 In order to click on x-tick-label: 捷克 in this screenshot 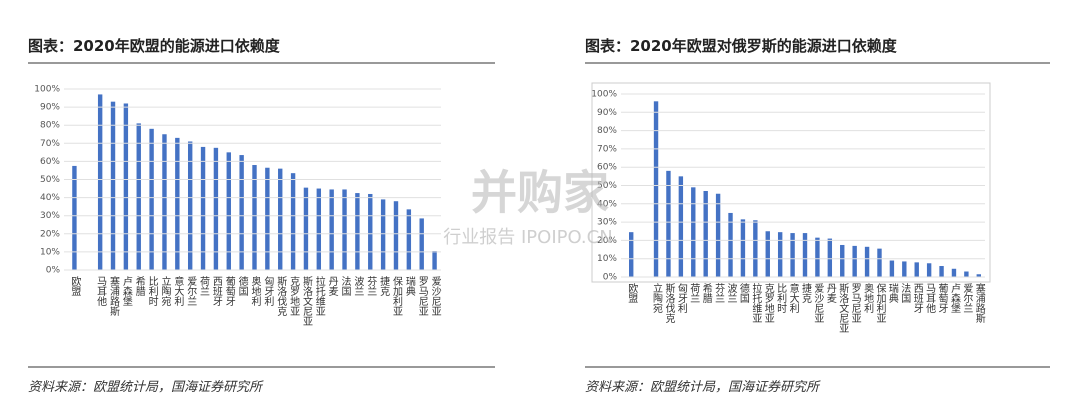, I will do `click(384, 286)`.